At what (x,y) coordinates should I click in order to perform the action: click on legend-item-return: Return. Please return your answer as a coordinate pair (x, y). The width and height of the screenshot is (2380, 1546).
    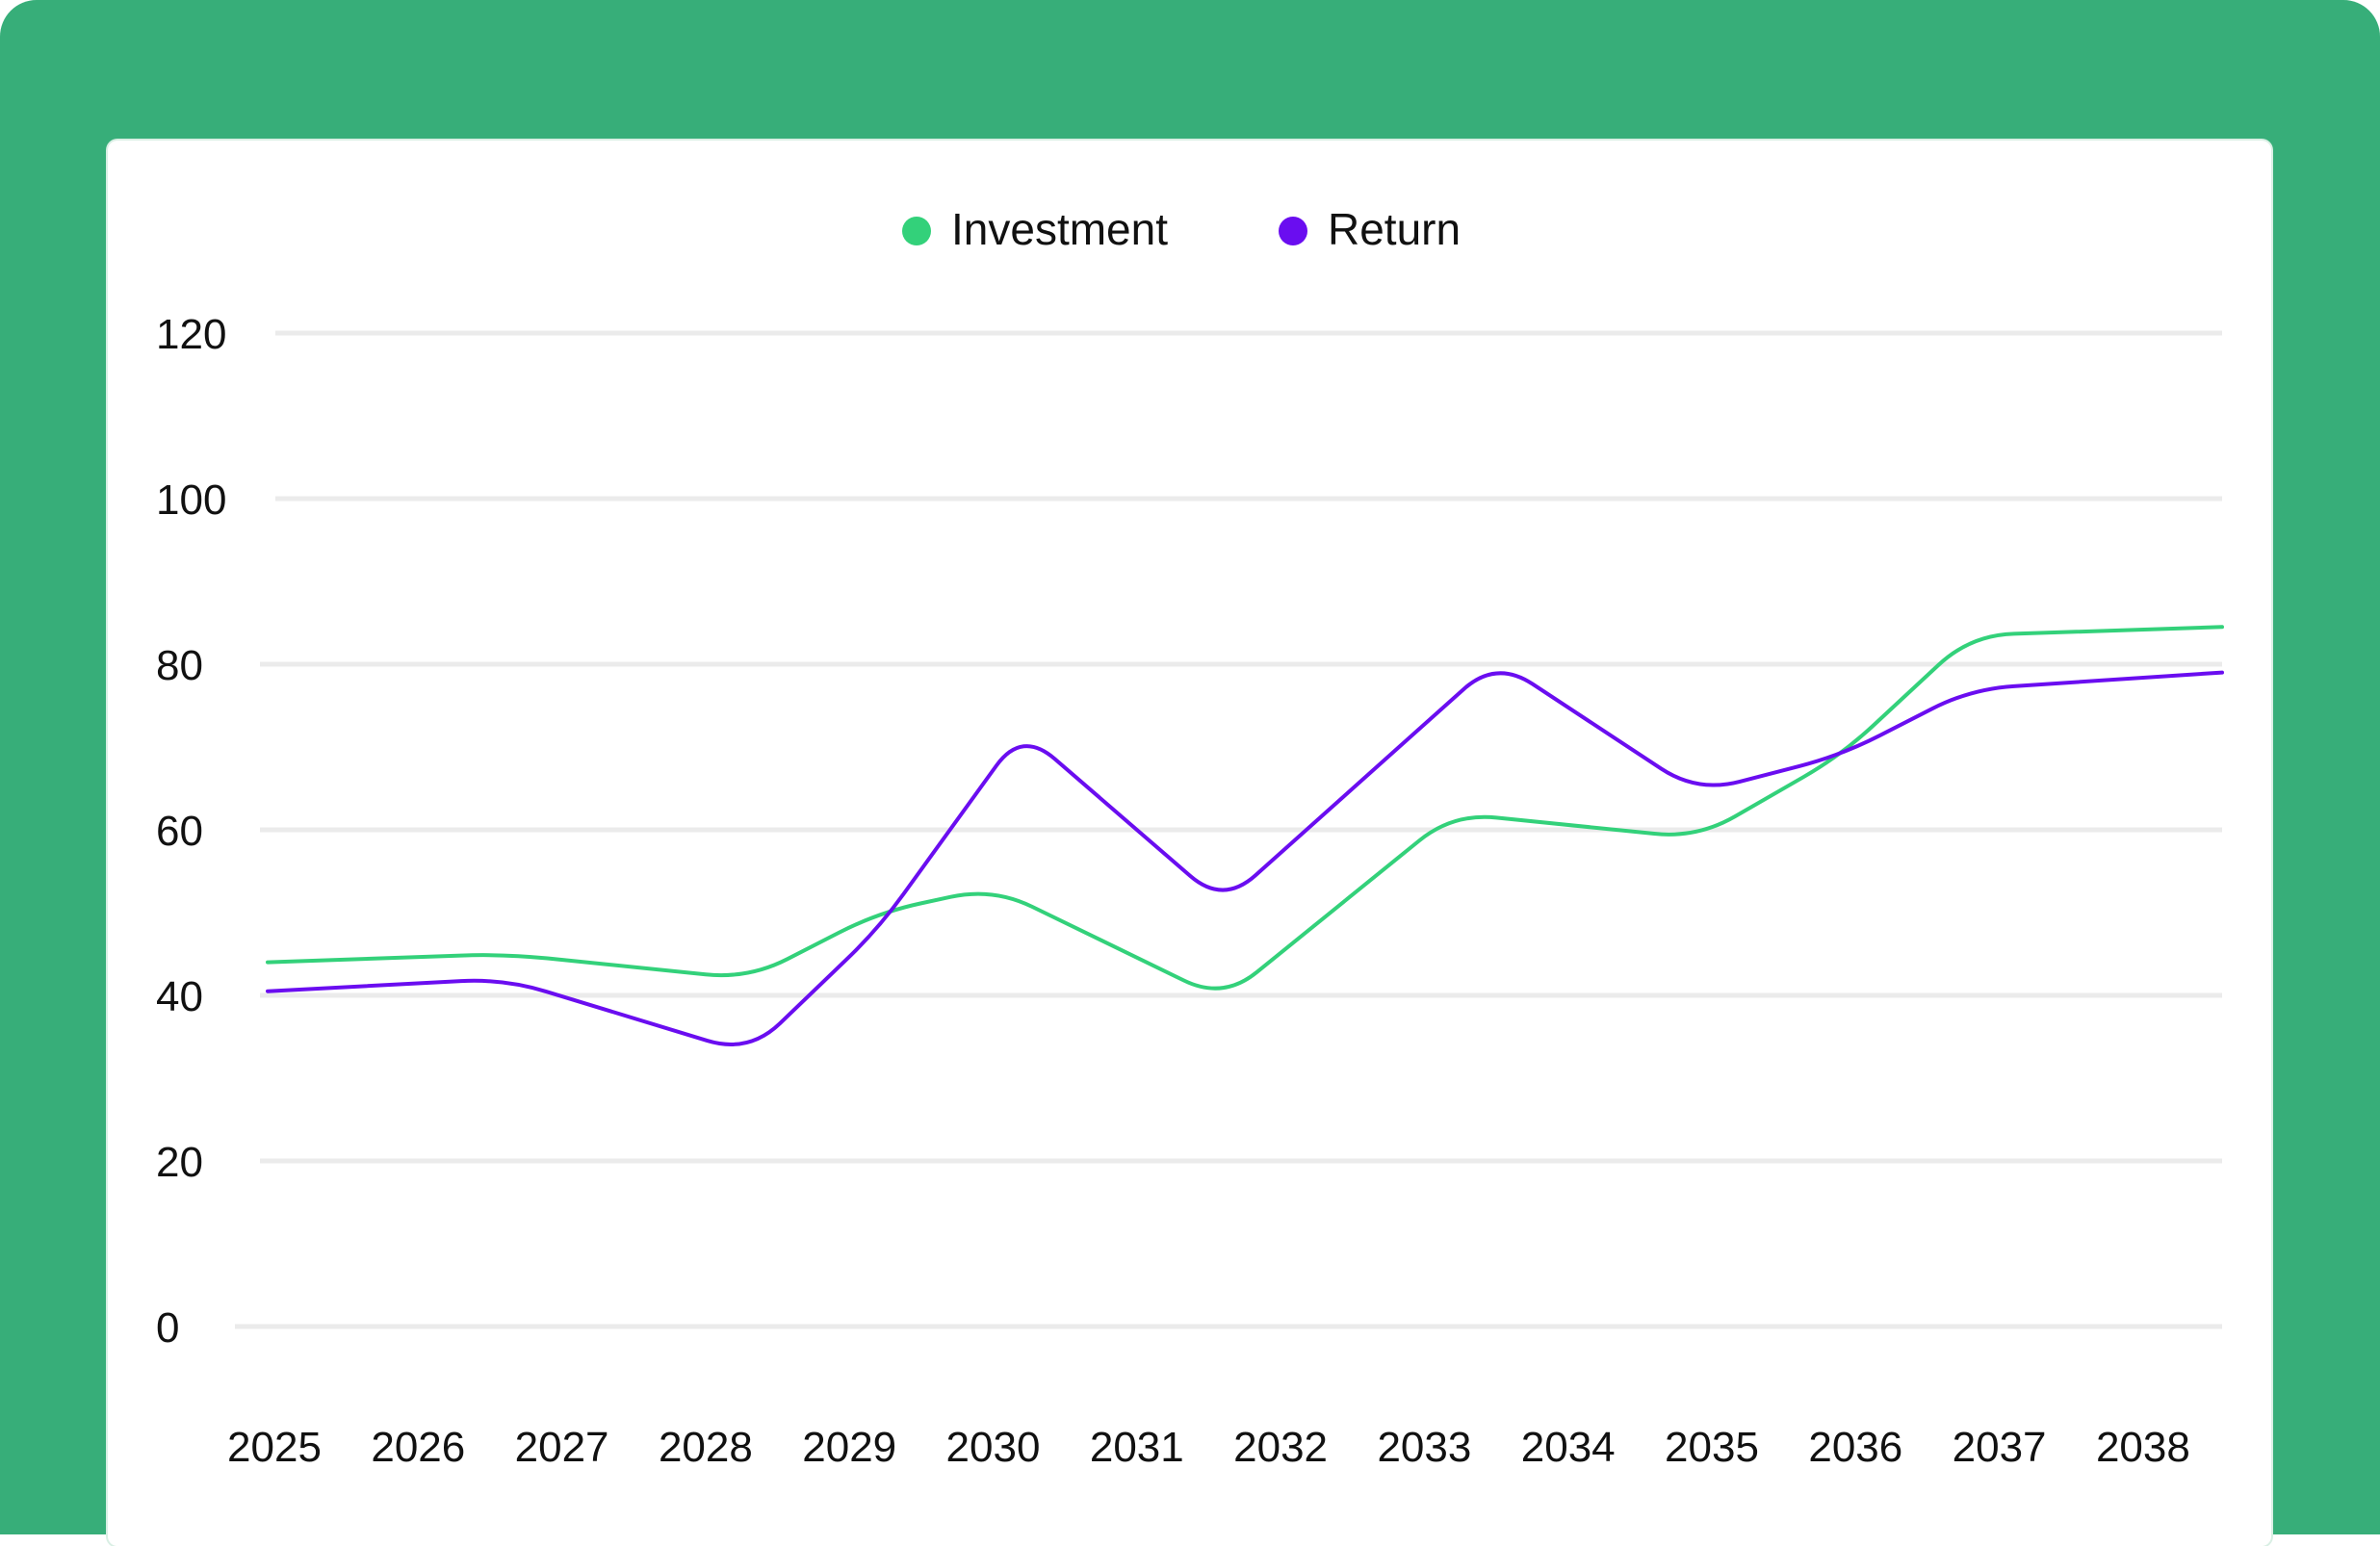
    Looking at the image, I should click on (1370, 229).